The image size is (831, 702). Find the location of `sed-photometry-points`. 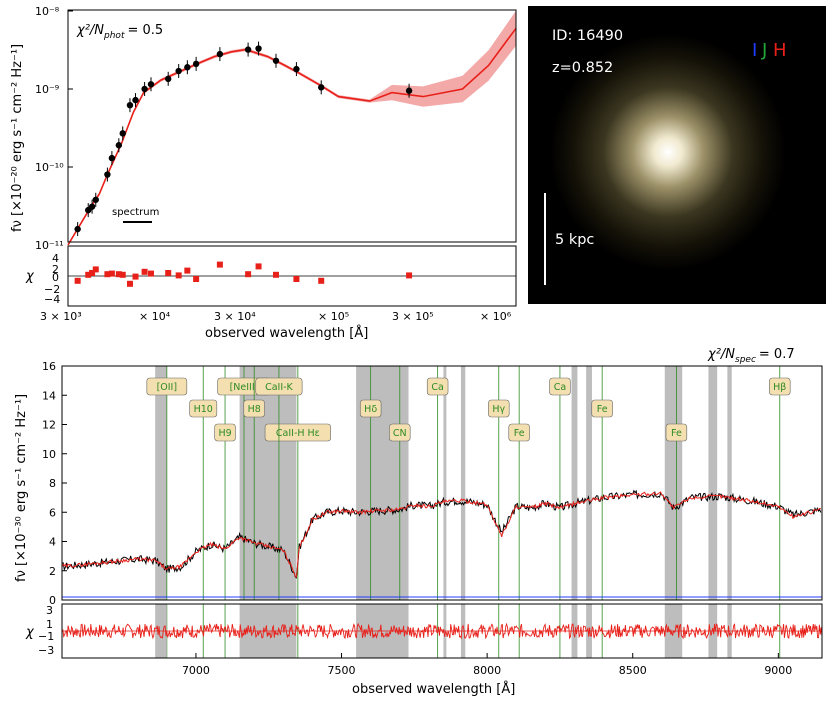

sed-photometry-points is located at coordinates (243, 139).